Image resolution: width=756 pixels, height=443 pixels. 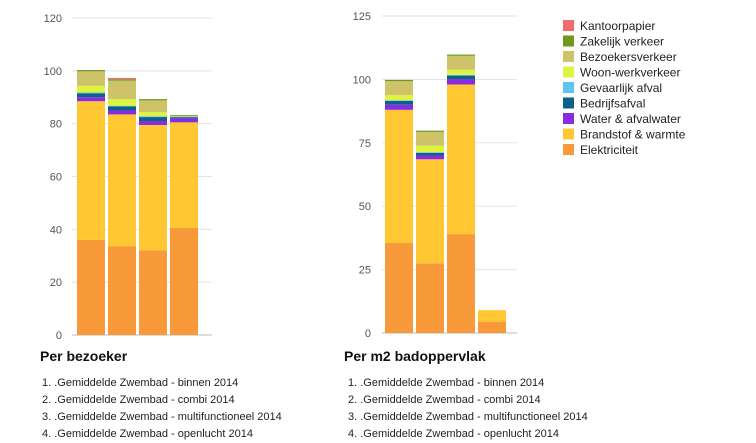 What do you see at coordinates (621, 88) in the screenshot?
I see `legend-label: Gevaarlijk afval` at bounding box center [621, 88].